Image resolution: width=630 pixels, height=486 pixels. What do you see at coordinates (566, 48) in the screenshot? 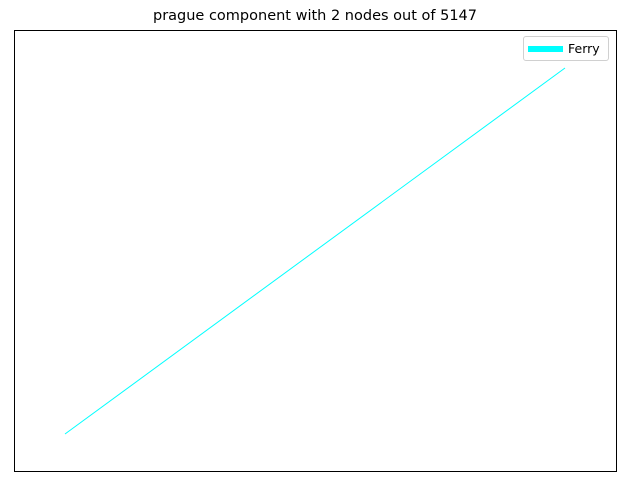
I see `legend: Ferry` at bounding box center [566, 48].